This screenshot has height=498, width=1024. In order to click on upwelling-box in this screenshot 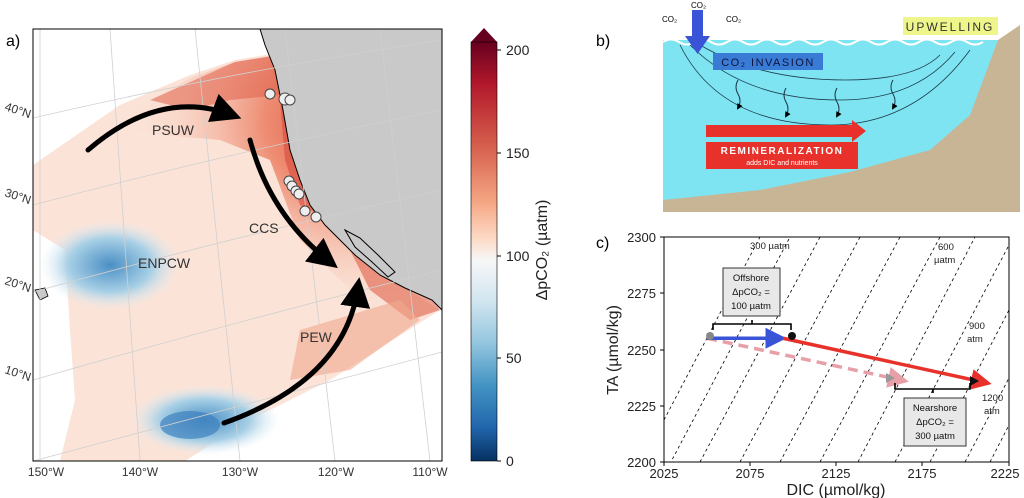, I will do `click(950, 26)`.